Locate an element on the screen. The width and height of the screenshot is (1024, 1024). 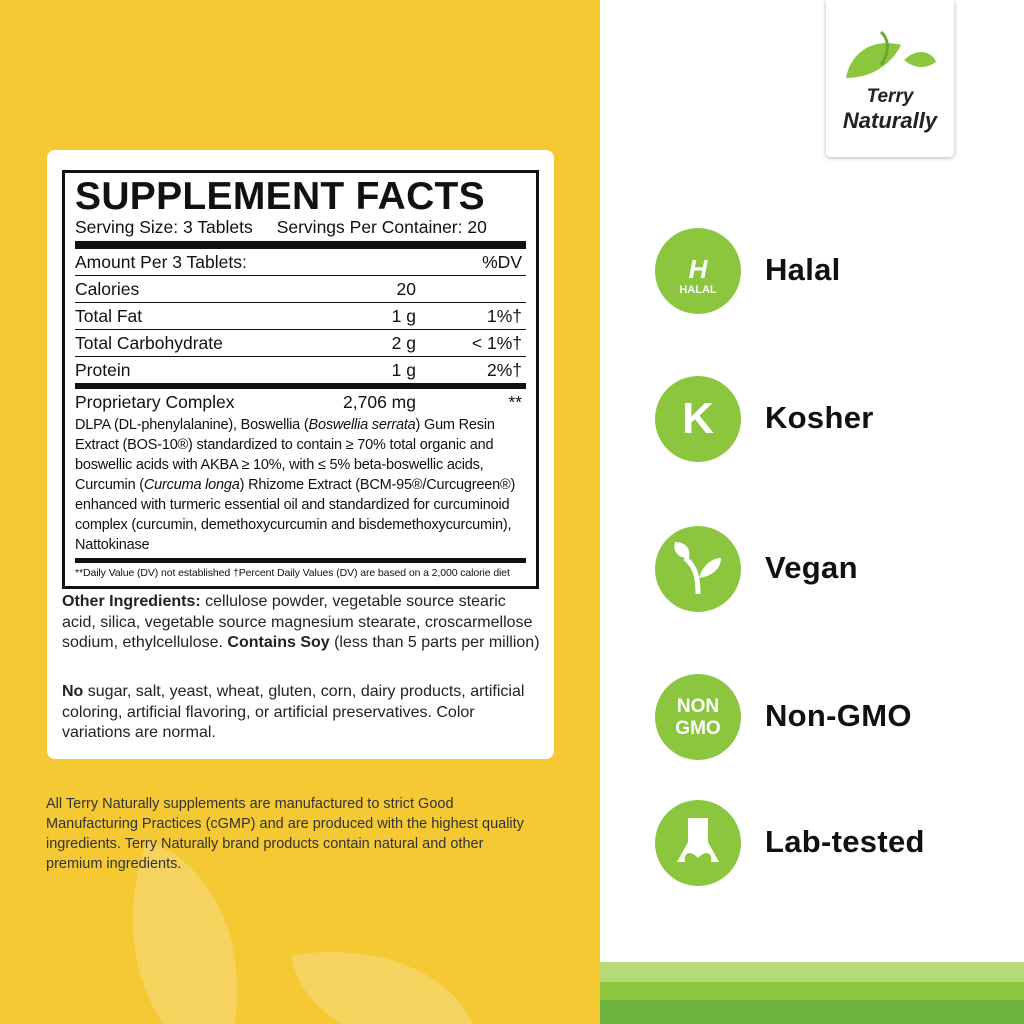
serving-size: Serving Size: 3 Tablets is located at coordinates (164, 227).